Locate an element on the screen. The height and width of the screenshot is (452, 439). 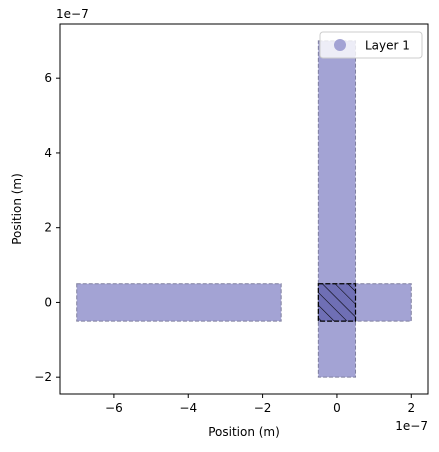
legend: Layer 1 is located at coordinates (371, 45).